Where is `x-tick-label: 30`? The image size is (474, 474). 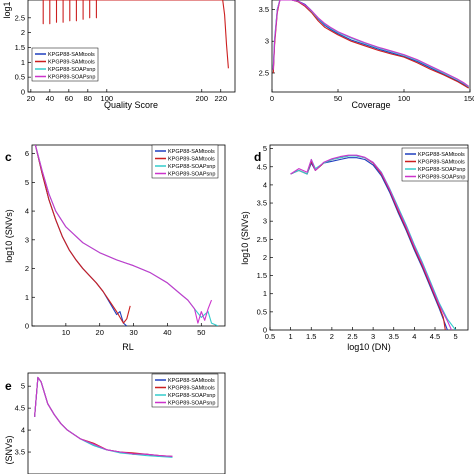
x-tick-label: 30 is located at coordinates (133, 332).